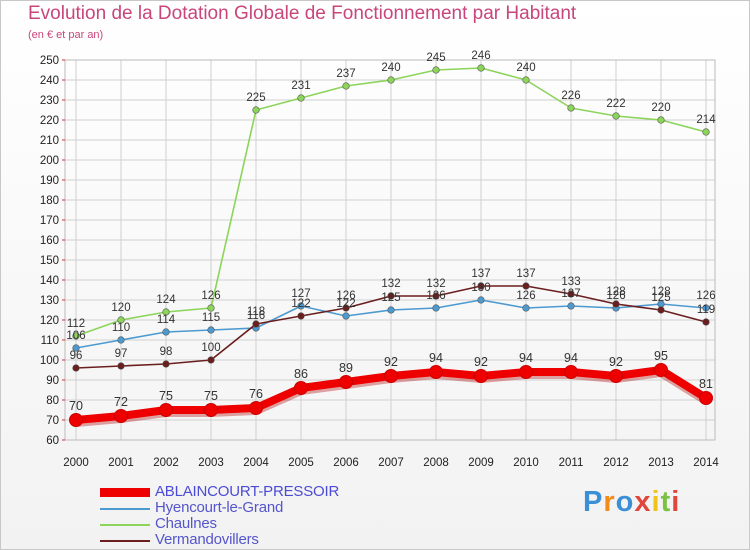 This screenshot has height=550, width=750. I want to click on y-tick-label: 70, so click(52, 421).